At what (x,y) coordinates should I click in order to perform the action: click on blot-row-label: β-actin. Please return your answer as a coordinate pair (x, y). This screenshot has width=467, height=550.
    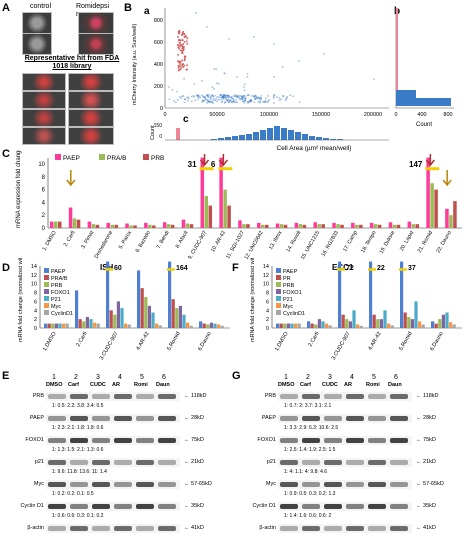
    Looking at the image, I should click on (267, 528).